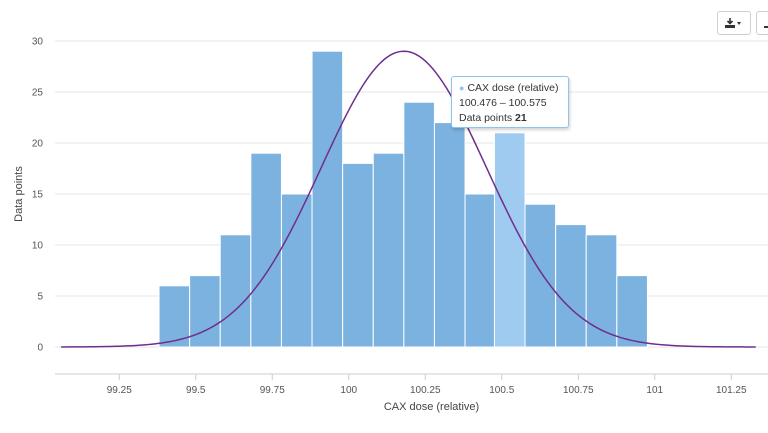  What do you see at coordinates (425, 390) in the screenshot?
I see `x-tick-label: 100.25` at bounding box center [425, 390].